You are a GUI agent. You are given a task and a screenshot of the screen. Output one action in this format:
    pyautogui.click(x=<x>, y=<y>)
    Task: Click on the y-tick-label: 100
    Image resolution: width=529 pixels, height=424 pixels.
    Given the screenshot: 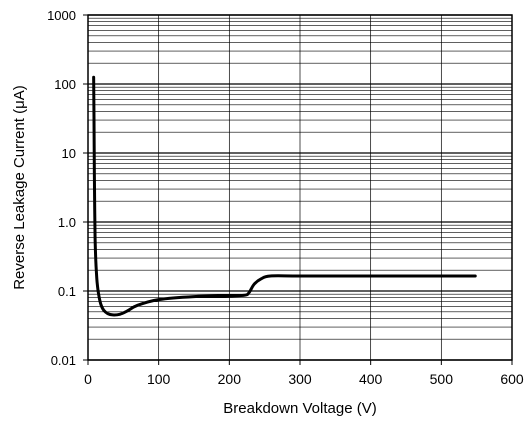 What is the action you would take?
    pyautogui.click(x=65, y=84)
    